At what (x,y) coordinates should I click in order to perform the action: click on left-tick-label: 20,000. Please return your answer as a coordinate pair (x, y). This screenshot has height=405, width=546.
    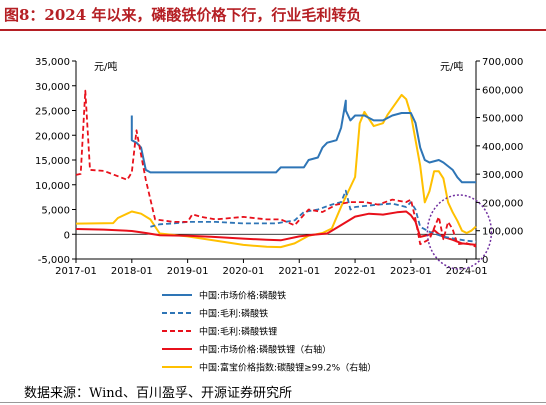
    Looking at the image, I should click on (52, 136).